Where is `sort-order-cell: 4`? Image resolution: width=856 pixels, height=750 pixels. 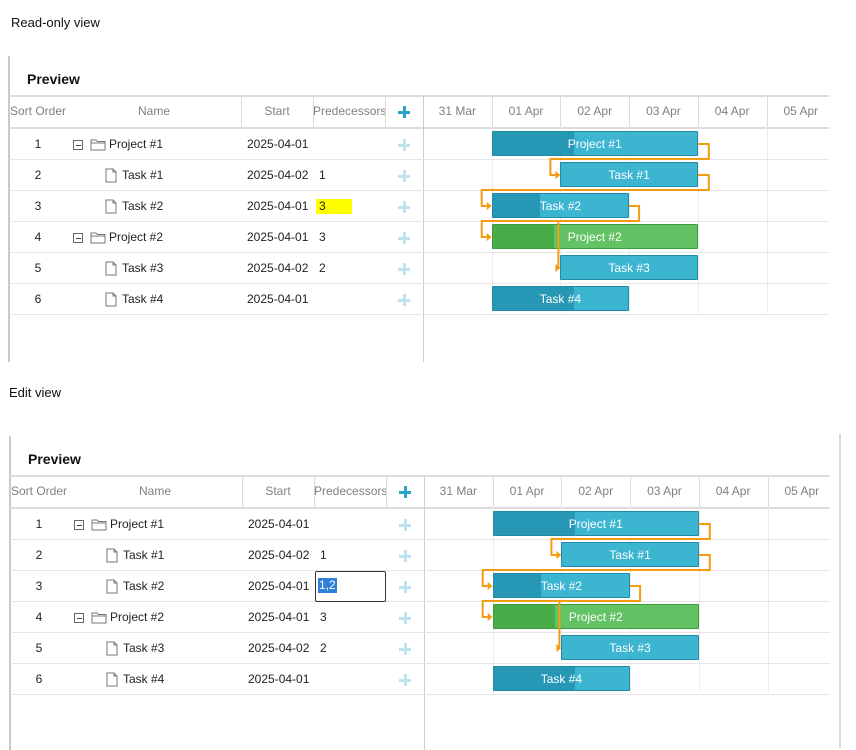 sort-order-cell: 4 is located at coordinates (38, 237).